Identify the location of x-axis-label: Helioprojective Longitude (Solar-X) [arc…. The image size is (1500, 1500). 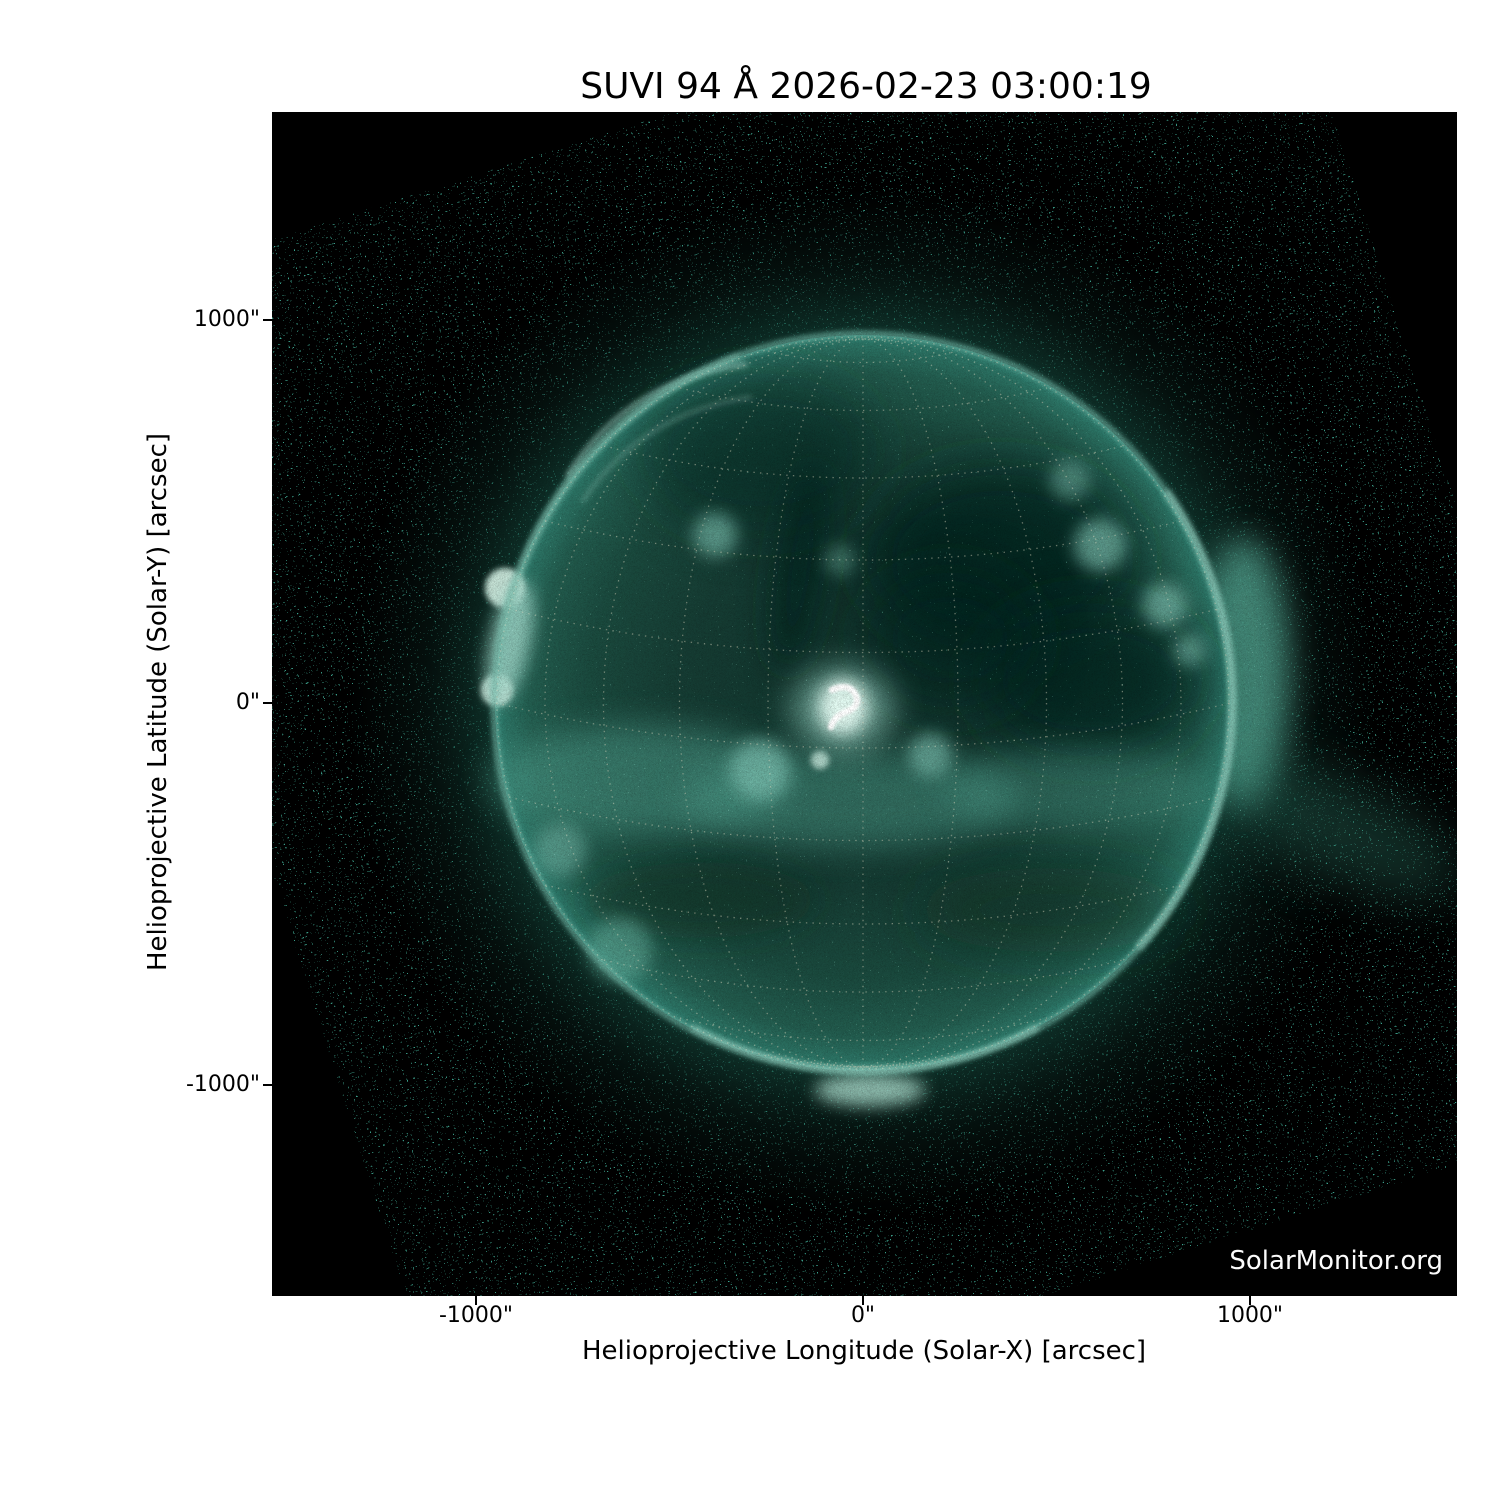
(864, 1351).